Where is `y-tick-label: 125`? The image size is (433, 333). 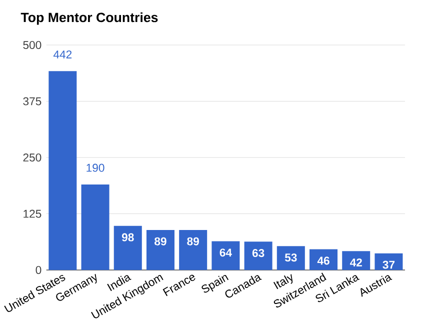 y-tick-label: 125 is located at coordinates (33, 214).